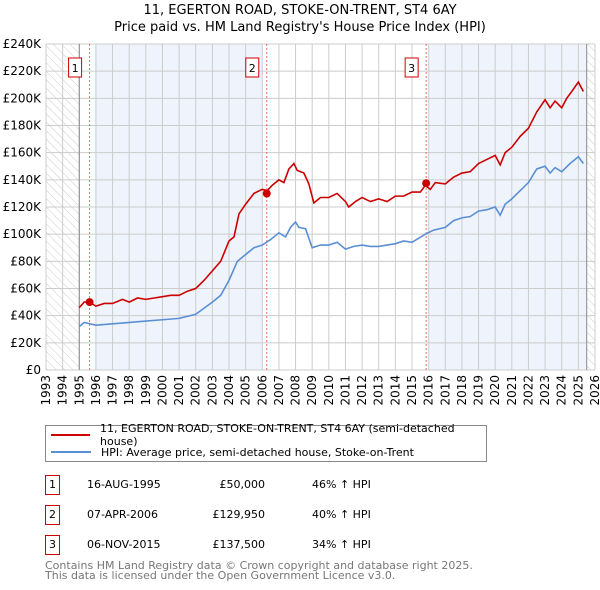 The image size is (600, 590). I want to click on x-tick-label: 2026, so click(594, 390).